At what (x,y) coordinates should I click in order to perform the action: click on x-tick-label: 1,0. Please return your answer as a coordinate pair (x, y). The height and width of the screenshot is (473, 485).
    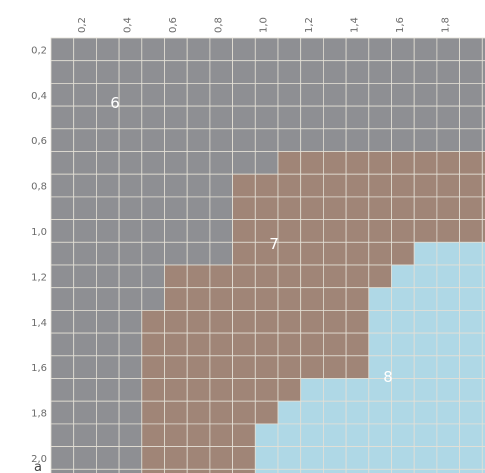
    Looking at the image, I should click on (264, 25).